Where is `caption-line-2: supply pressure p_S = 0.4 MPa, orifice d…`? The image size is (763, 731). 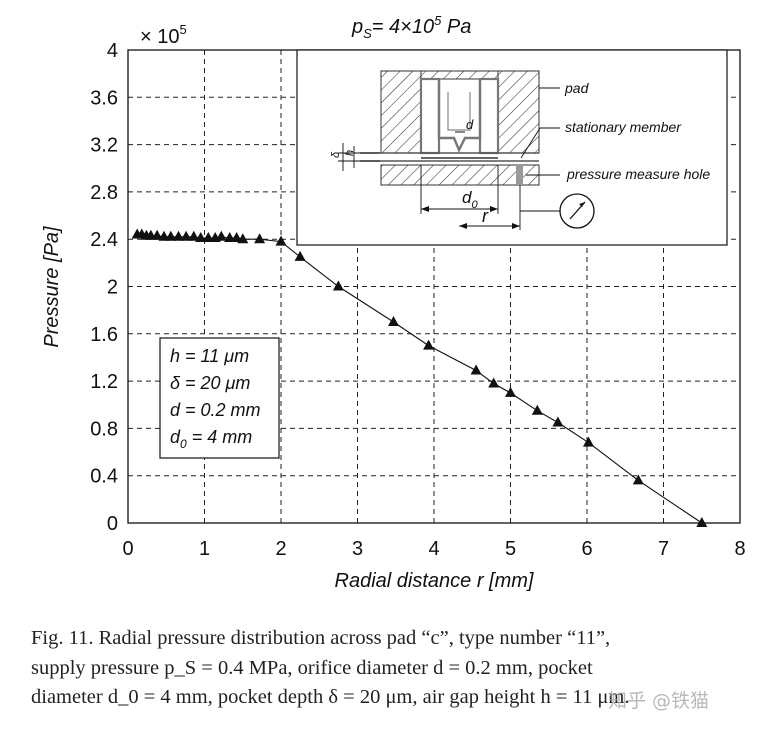
caption-line-2: supply pressure p_S = 0.4 MPa, orifice d… is located at coordinates (312, 667).